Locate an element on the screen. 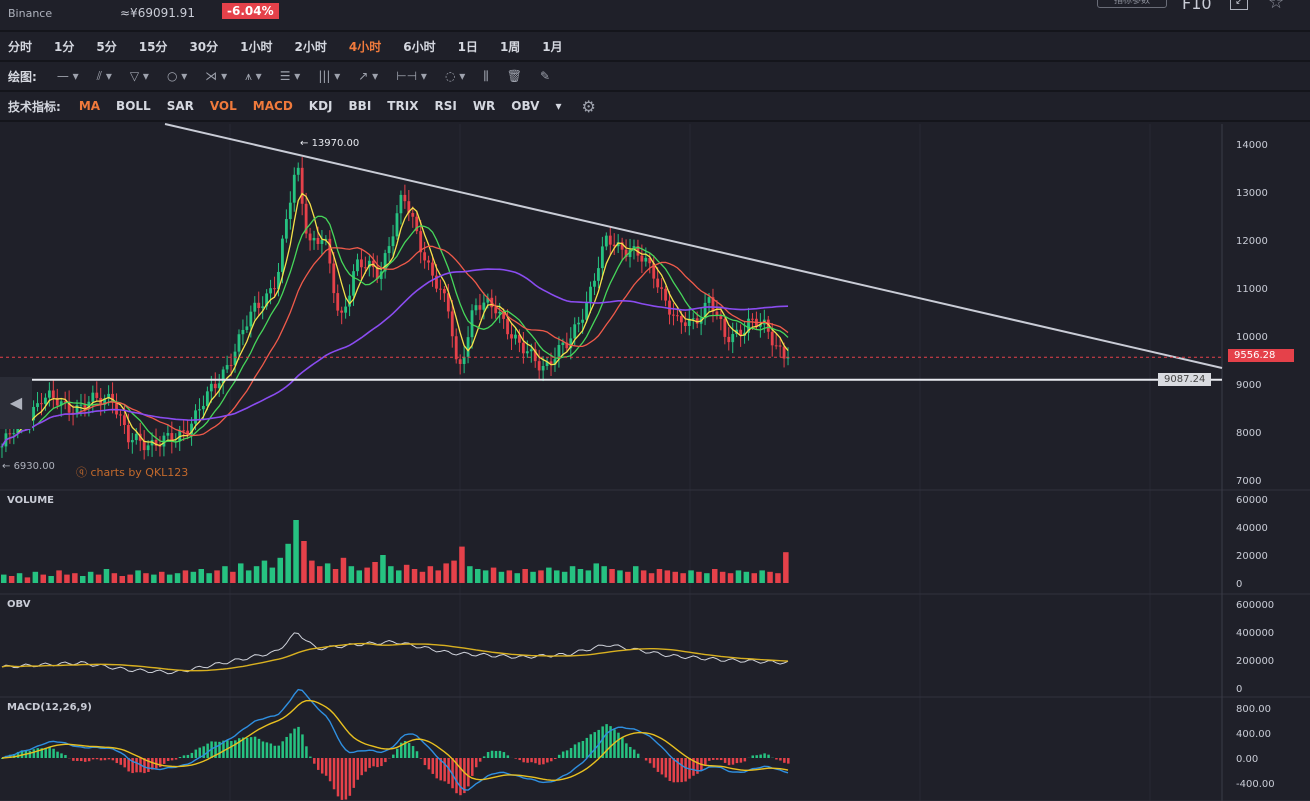 This screenshot has height=801, width=1310. settings-gear-icon: ⚙ is located at coordinates (588, 106).